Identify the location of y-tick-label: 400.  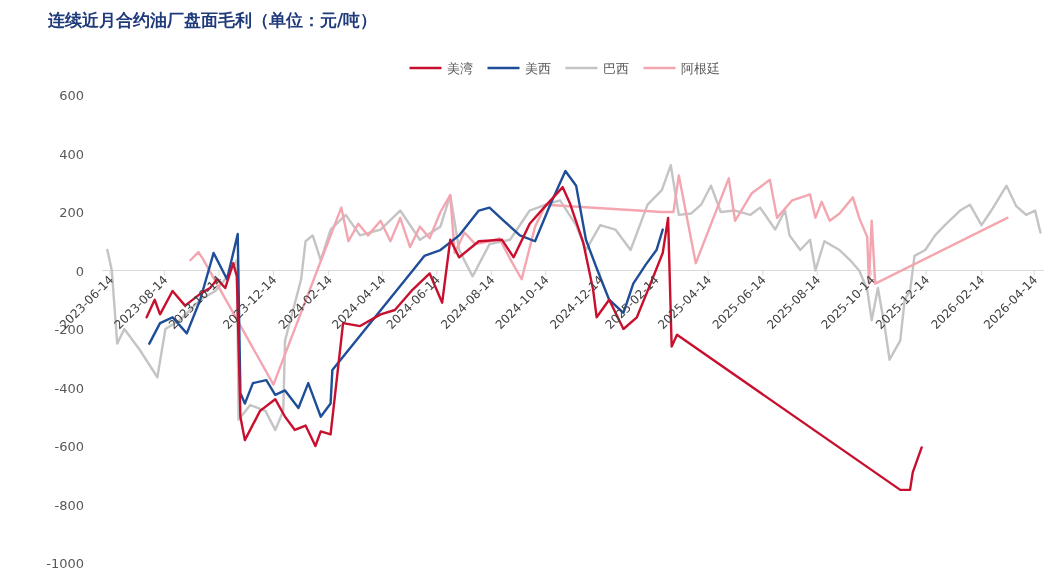
(71, 154).